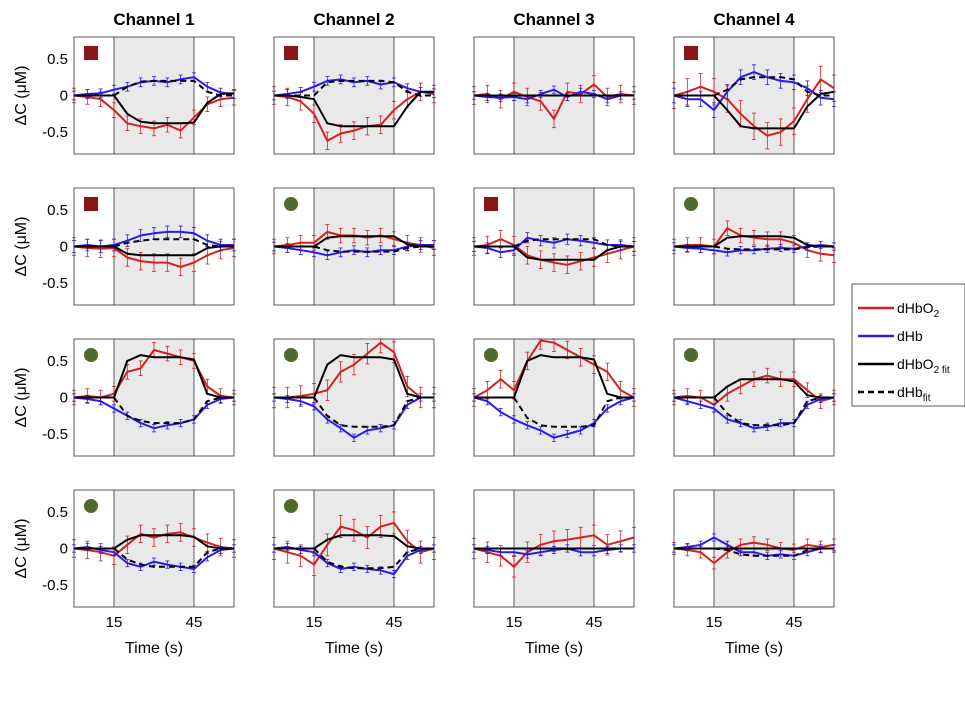 The image size is (965, 712). Describe the element at coordinates (918, 310) in the screenshot. I see `legend-label-dHbO2: dHbO2` at that location.